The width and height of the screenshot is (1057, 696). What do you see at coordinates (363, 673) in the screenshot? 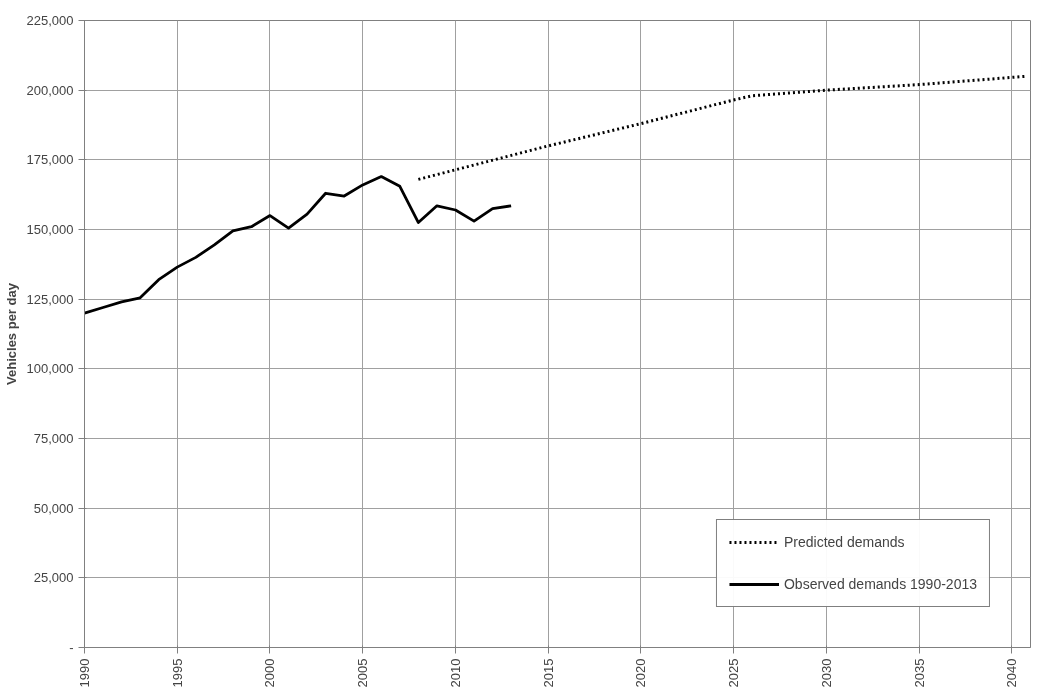
I see `x-tick-label: 2005` at bounding box center [363, 673].